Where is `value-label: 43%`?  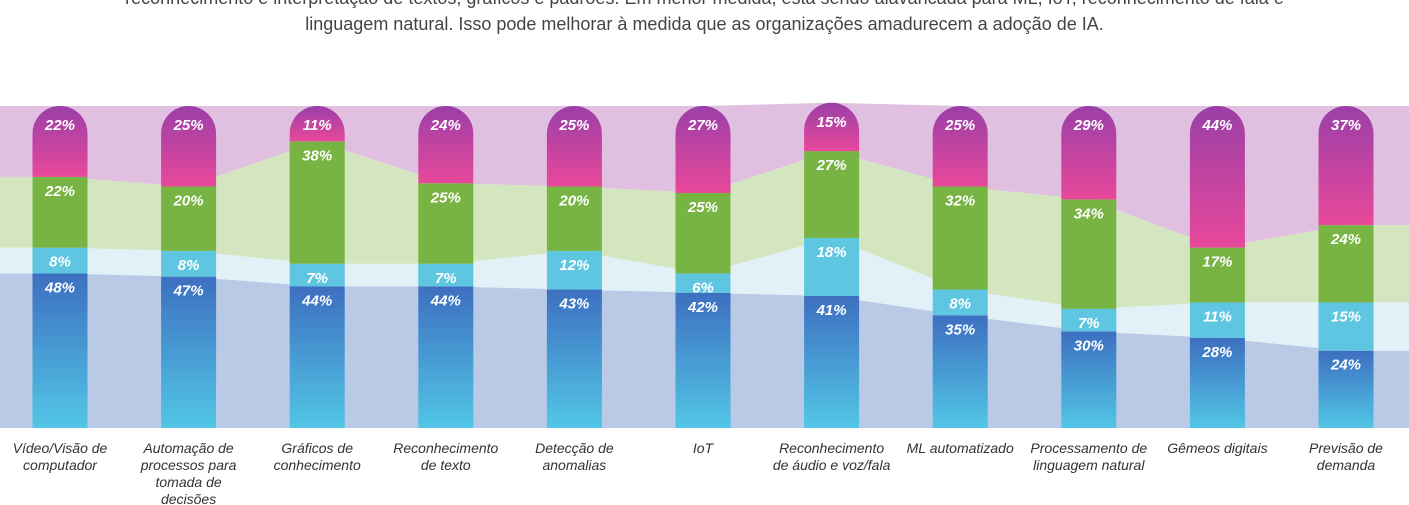
value-label: 43% is located at coordinates (573, 304).